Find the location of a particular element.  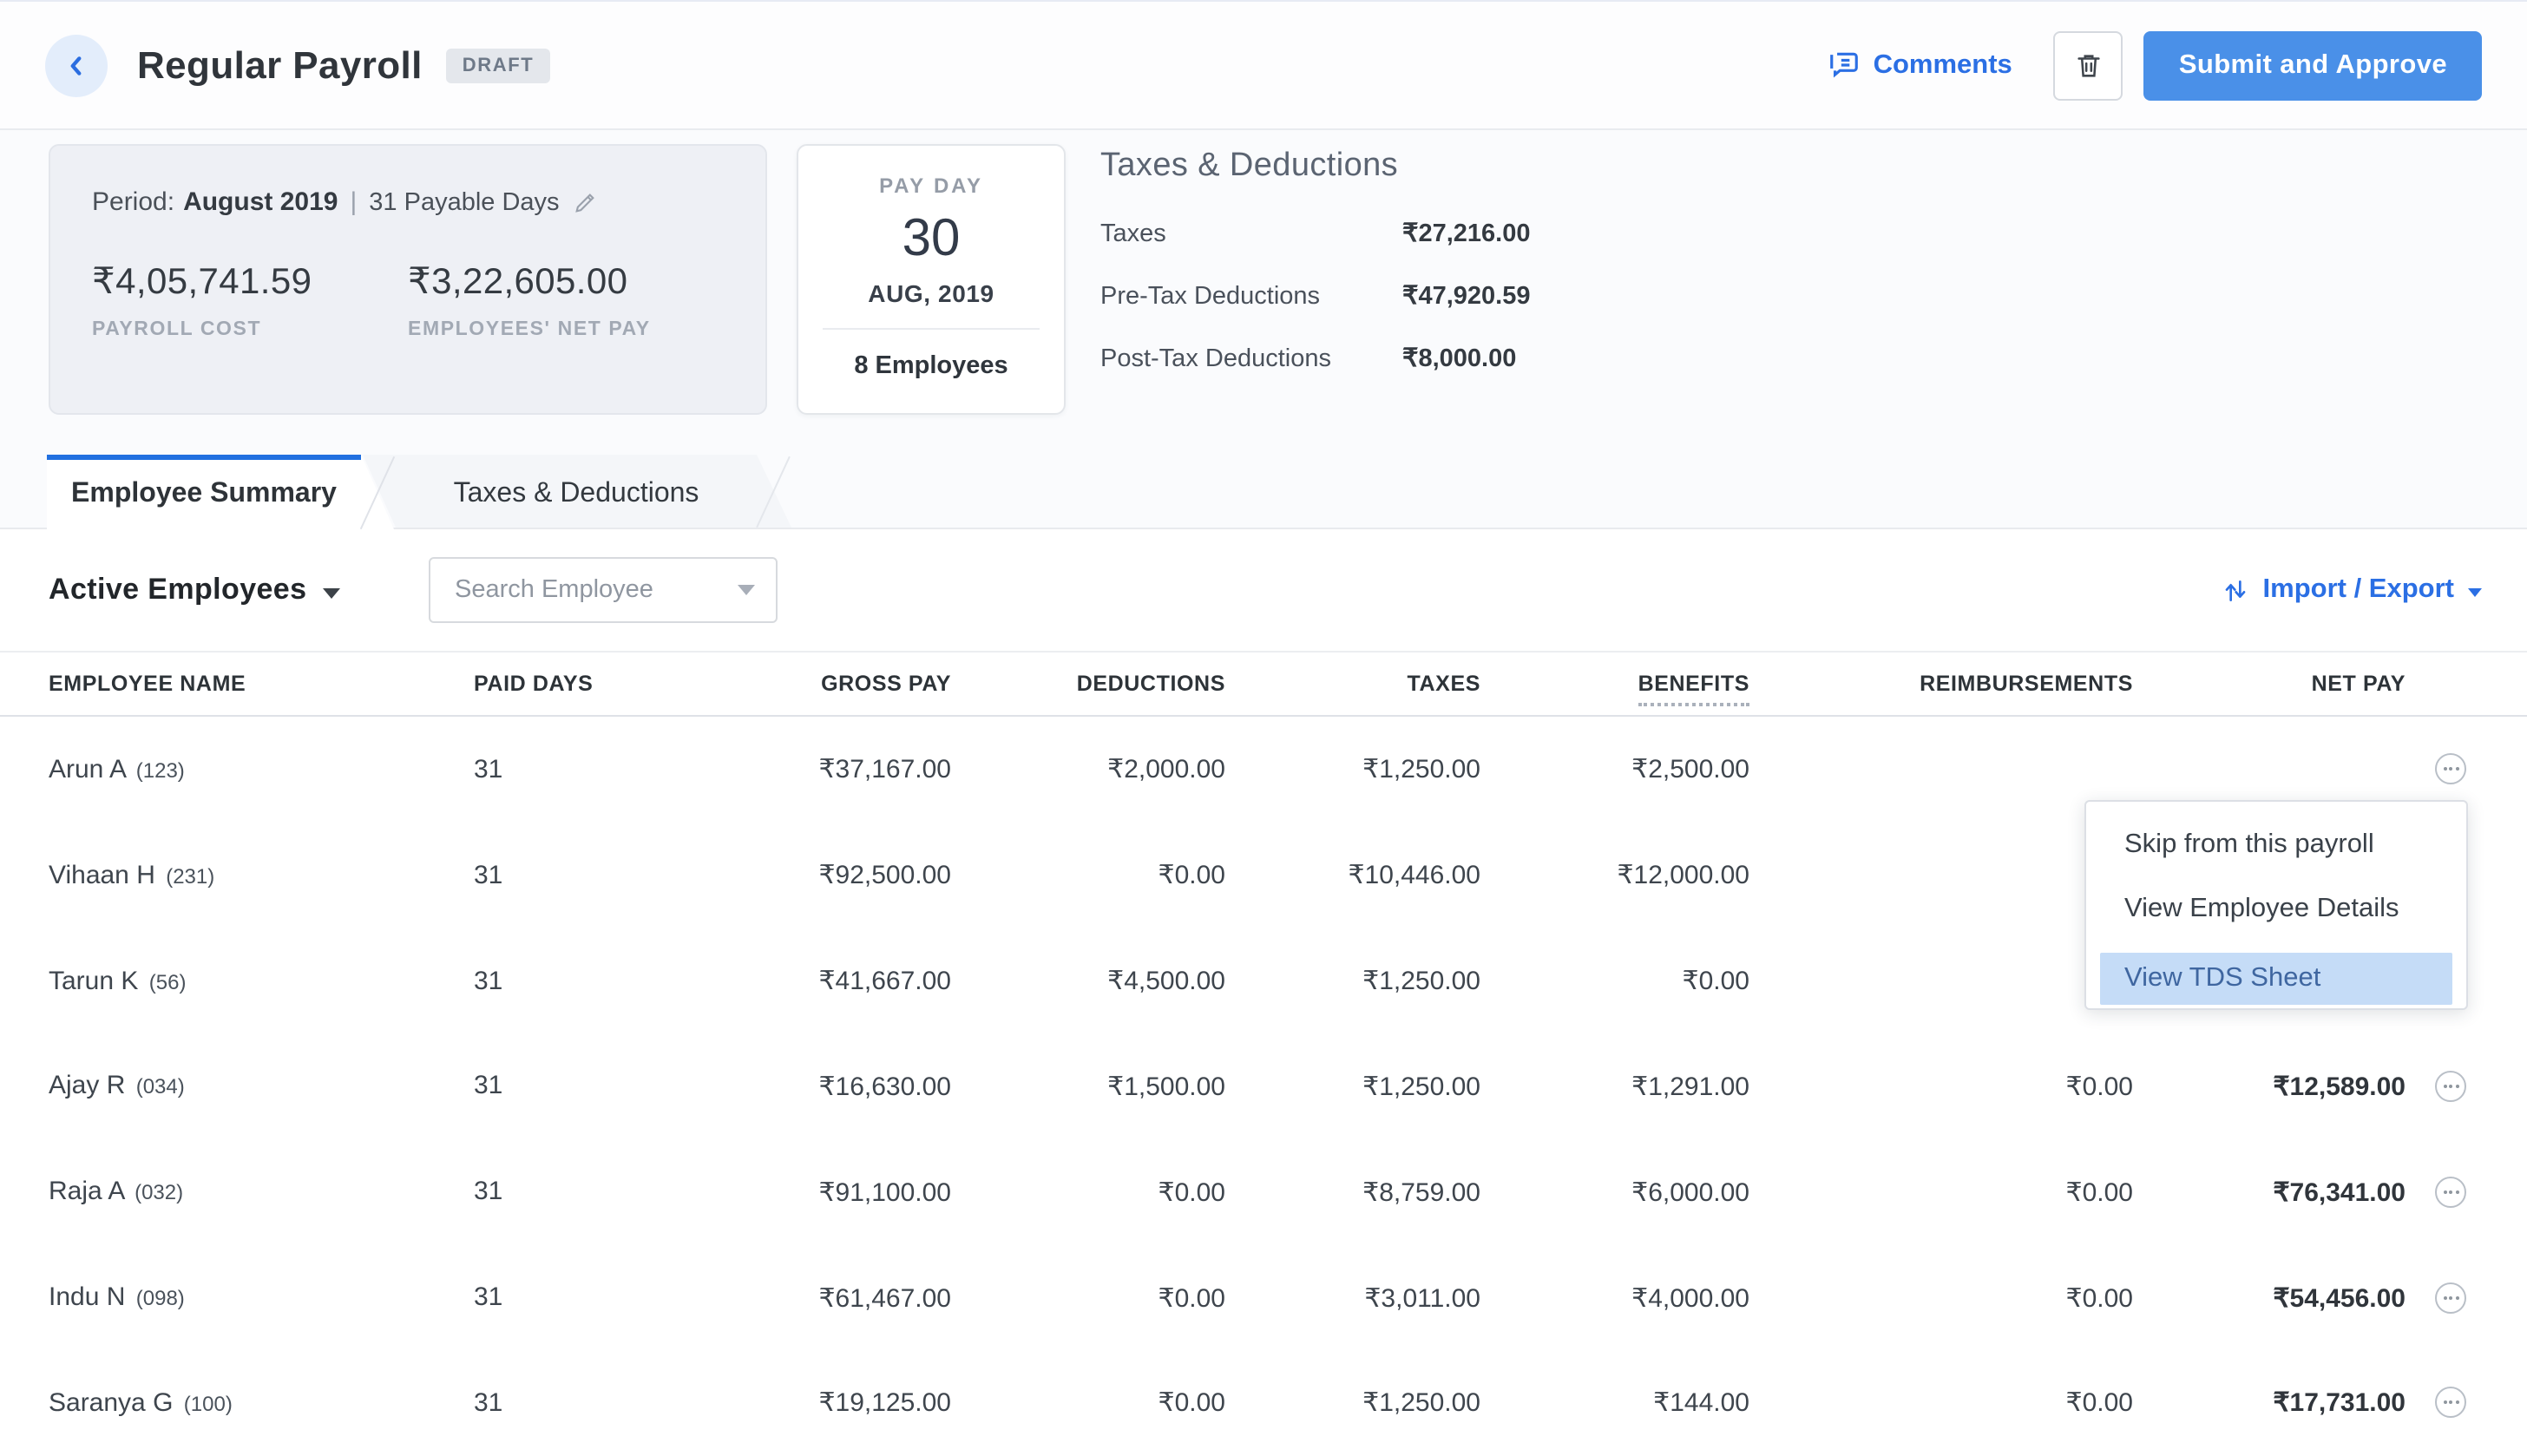

back-button is located at coordinates (77, 65).